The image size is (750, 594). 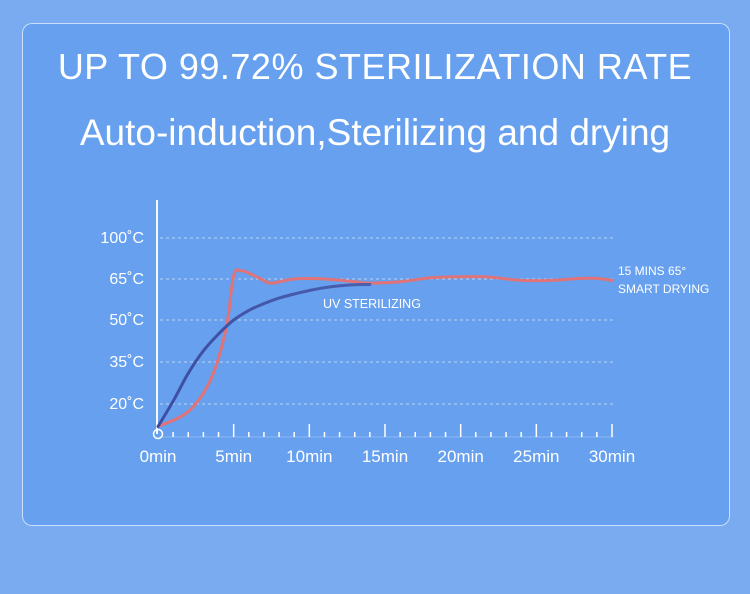 I want to click on page-subtitle: Auto-induction,Sterilizing and drying, so click(x=375, y=132).